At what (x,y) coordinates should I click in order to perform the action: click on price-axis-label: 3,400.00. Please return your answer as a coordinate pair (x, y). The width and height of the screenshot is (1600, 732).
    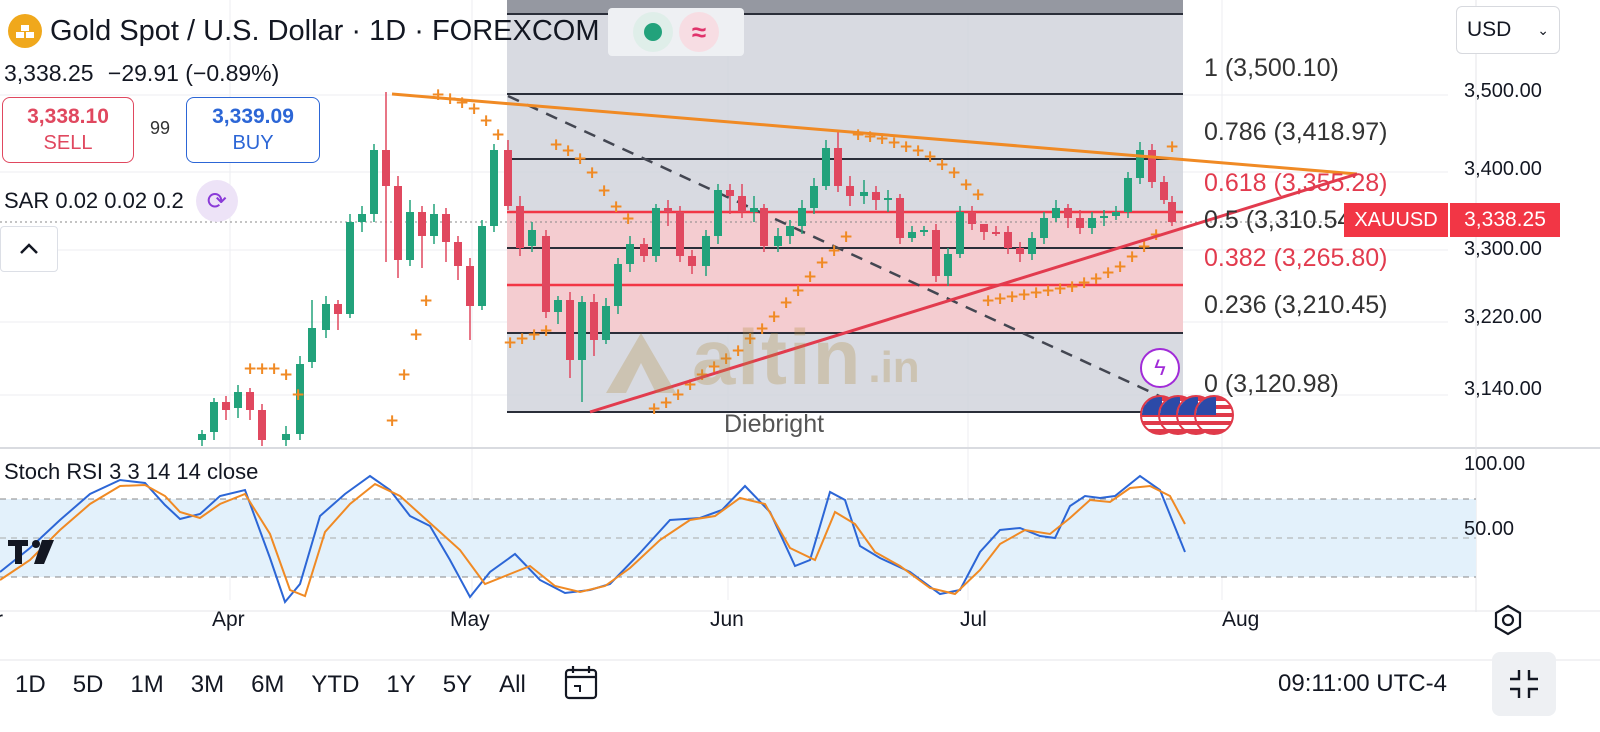
    Looking at the image, I should click on (1503, 169).